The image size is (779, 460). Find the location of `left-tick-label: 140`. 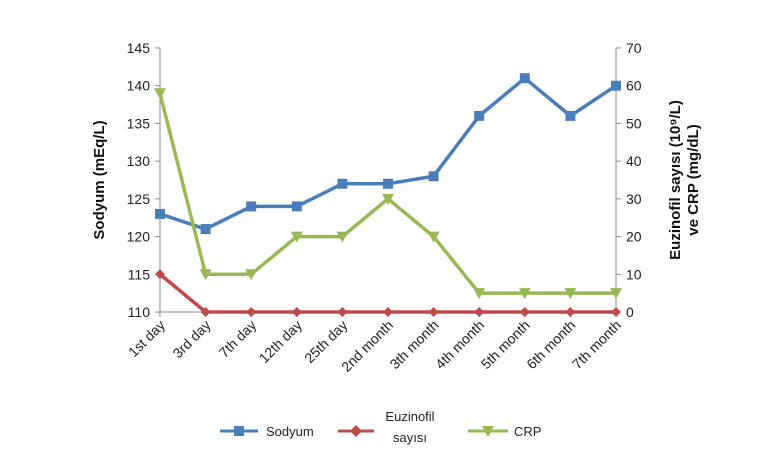

left-tick-label: 140 is located at coordinates (139, 86).